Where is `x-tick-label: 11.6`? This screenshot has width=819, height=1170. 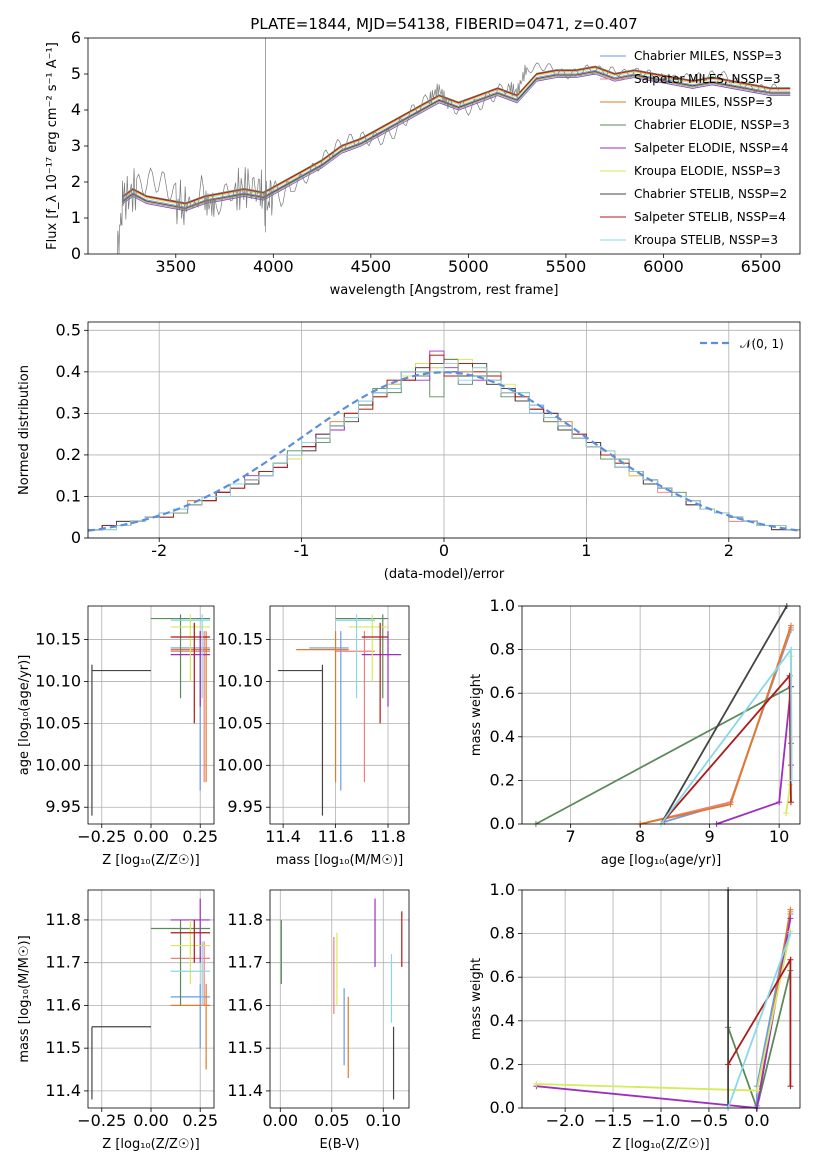 x-tick-label: 11.6 is located at coordinates (336, 836).